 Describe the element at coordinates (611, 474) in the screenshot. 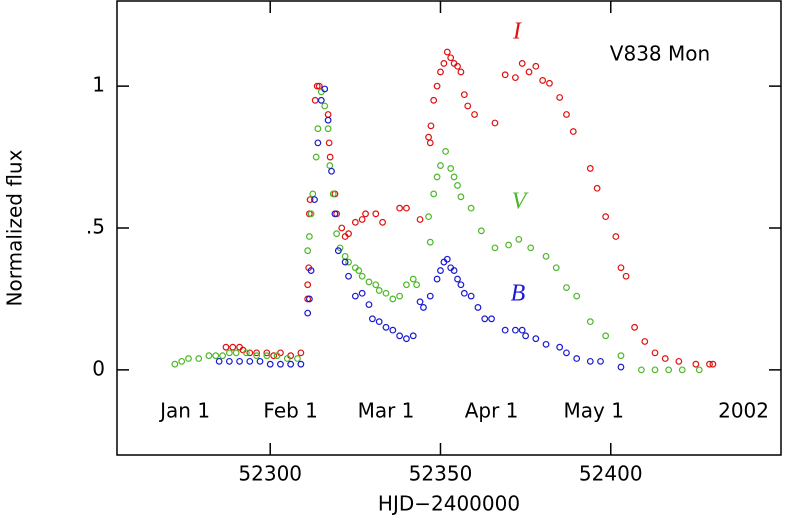

I see `x-tick-label: 52400` at that location.